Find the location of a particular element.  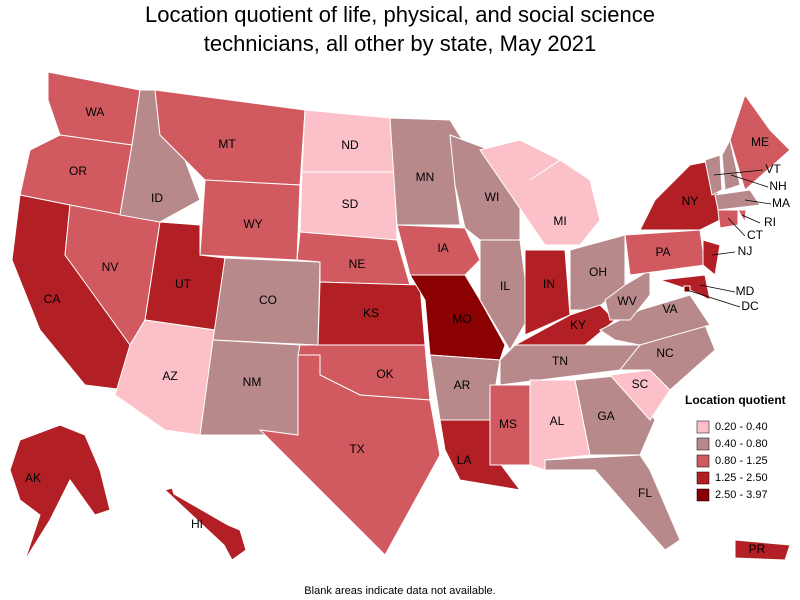

state-label: KS is located at coordinates (371, 313).